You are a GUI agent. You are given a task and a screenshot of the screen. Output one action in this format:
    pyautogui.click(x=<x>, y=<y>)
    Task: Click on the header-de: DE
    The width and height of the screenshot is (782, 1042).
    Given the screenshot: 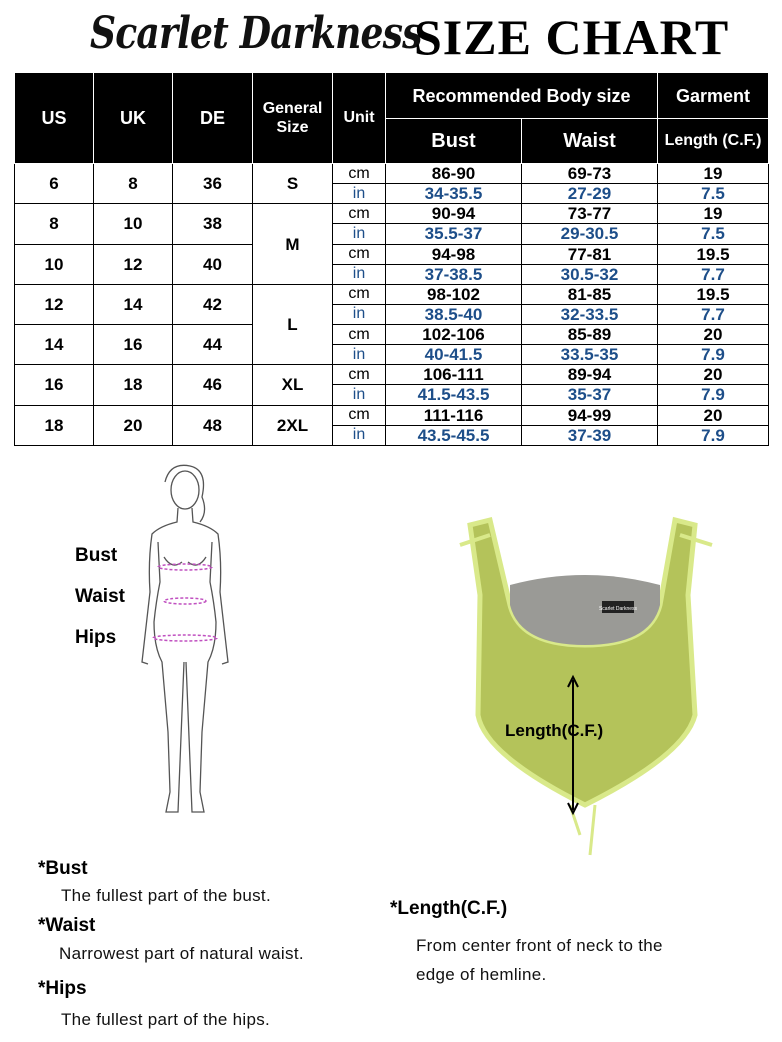 What is the action you would take?
    pyautogui.click(x=212, y=118)
    